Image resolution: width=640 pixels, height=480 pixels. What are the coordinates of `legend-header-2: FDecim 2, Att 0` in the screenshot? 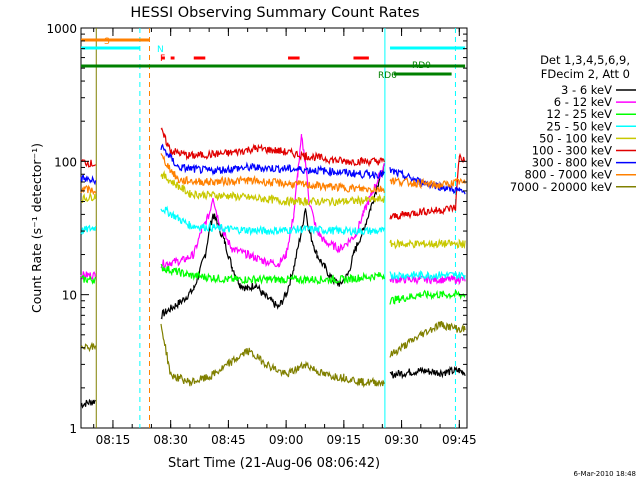 It's located at (585, 74).